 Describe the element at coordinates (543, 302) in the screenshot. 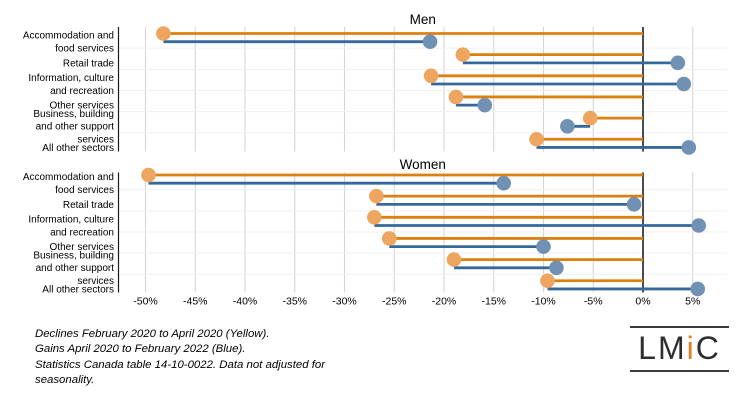

I see `svg-text: -10%` at that location.